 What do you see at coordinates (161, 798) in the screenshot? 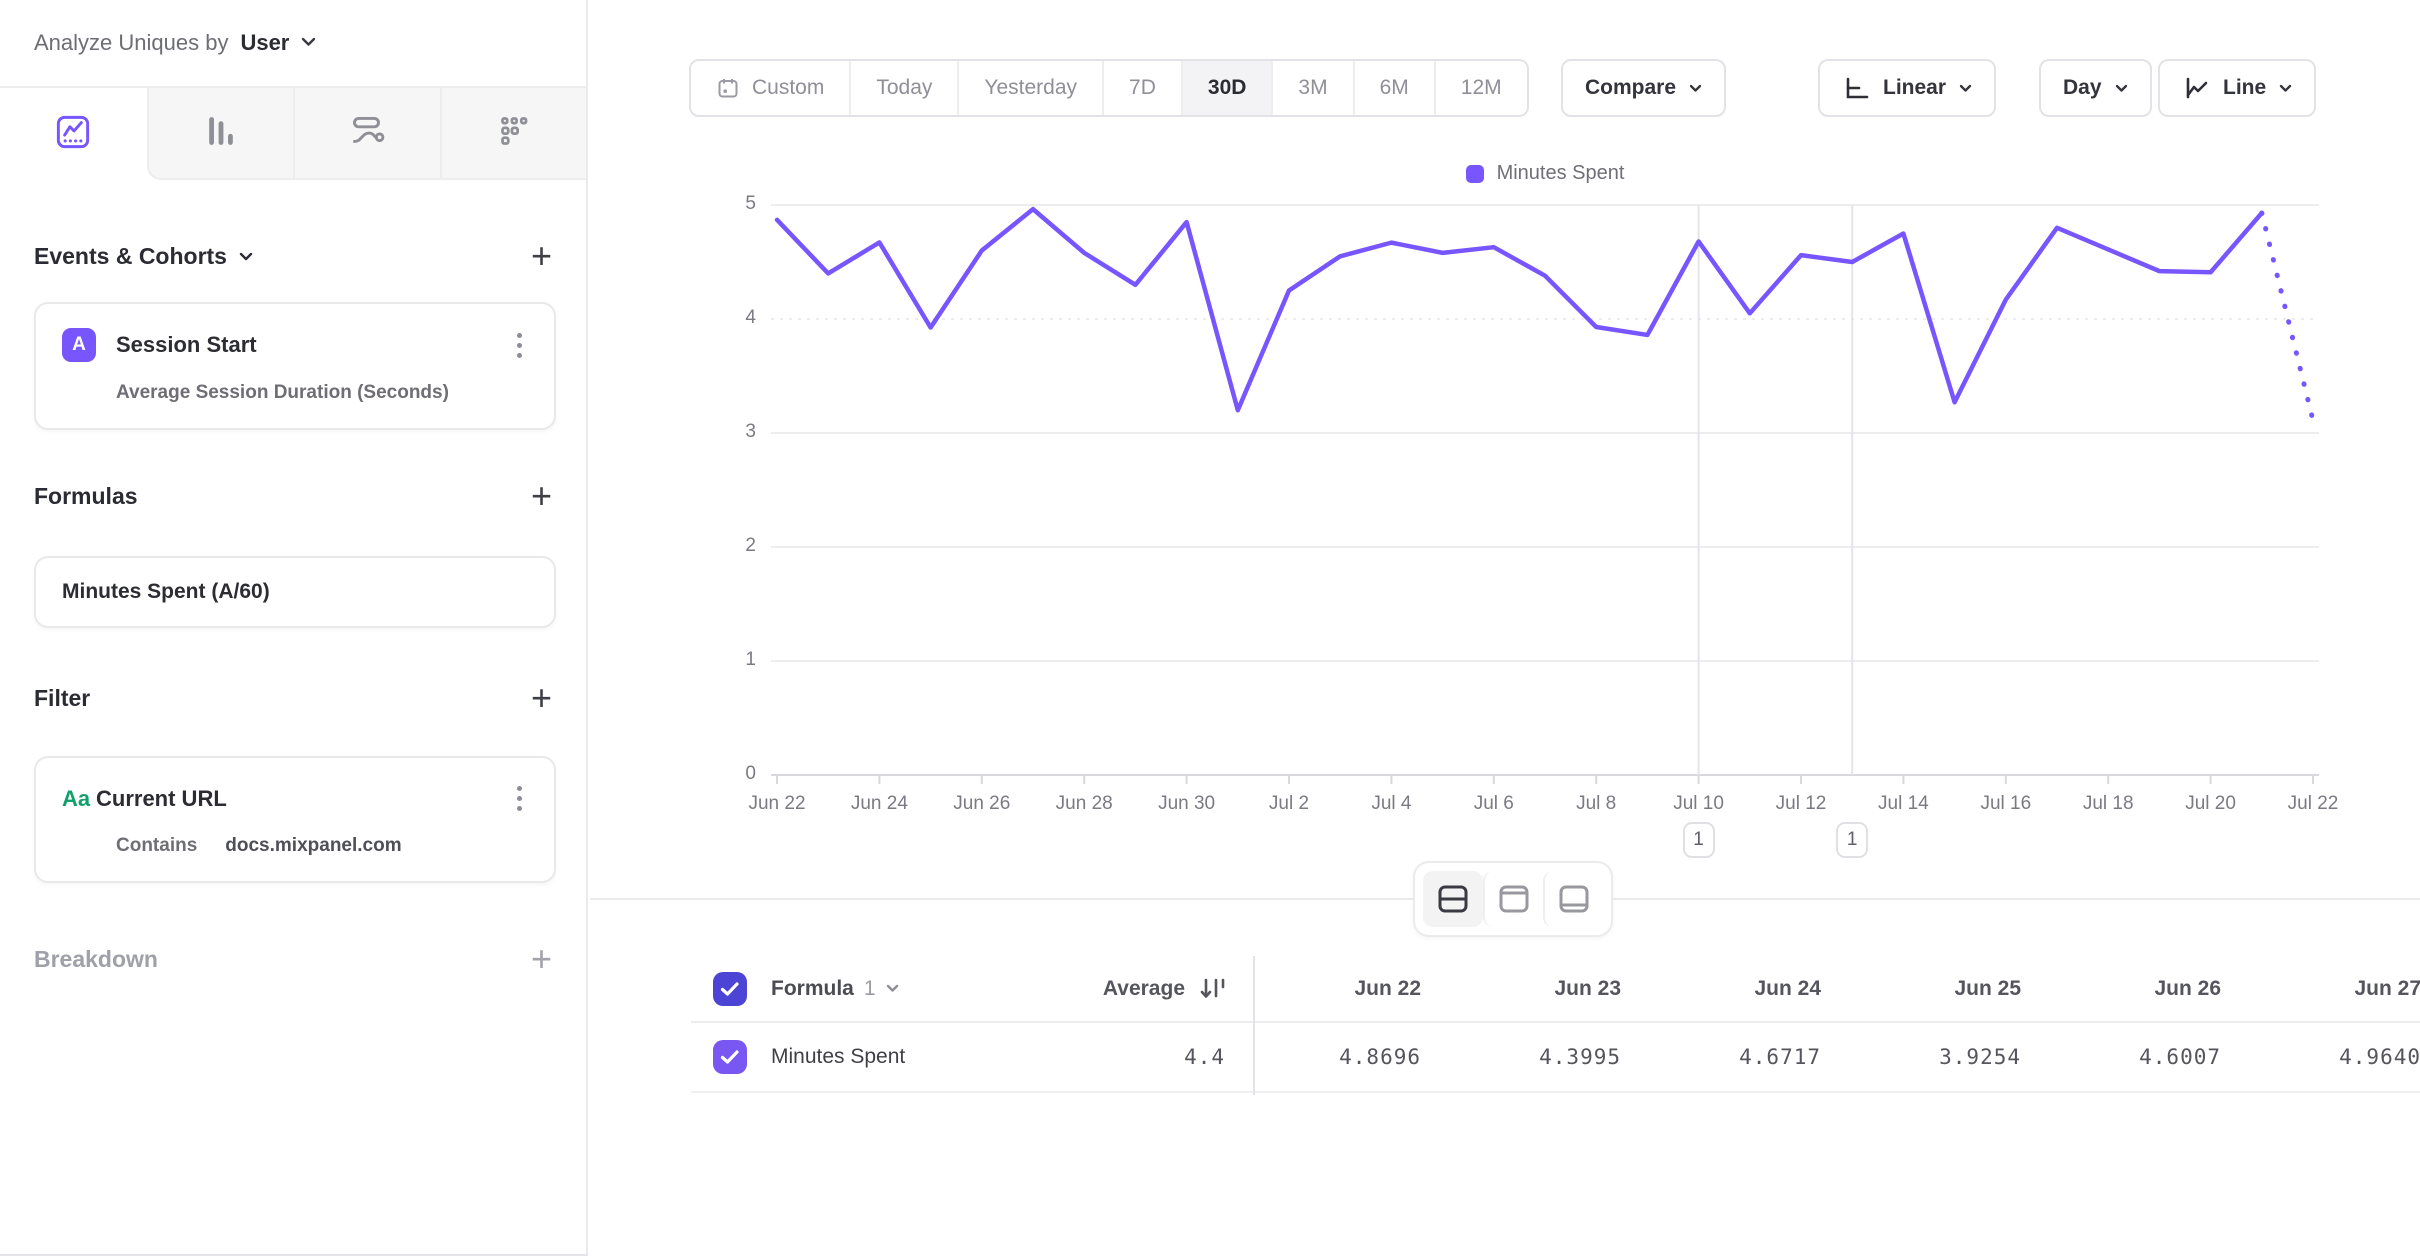
I see `filter-property-name: Current URL` at bounding box center [161, 798].